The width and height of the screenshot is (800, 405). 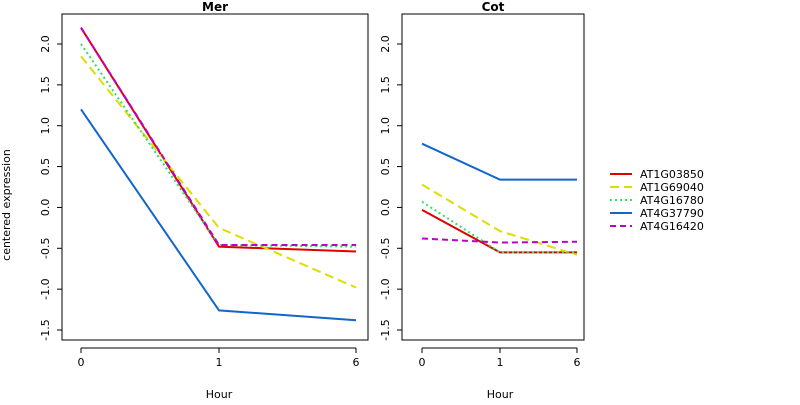 I want to click on y-axis-label: centered expression, so click(x=6, y=205).